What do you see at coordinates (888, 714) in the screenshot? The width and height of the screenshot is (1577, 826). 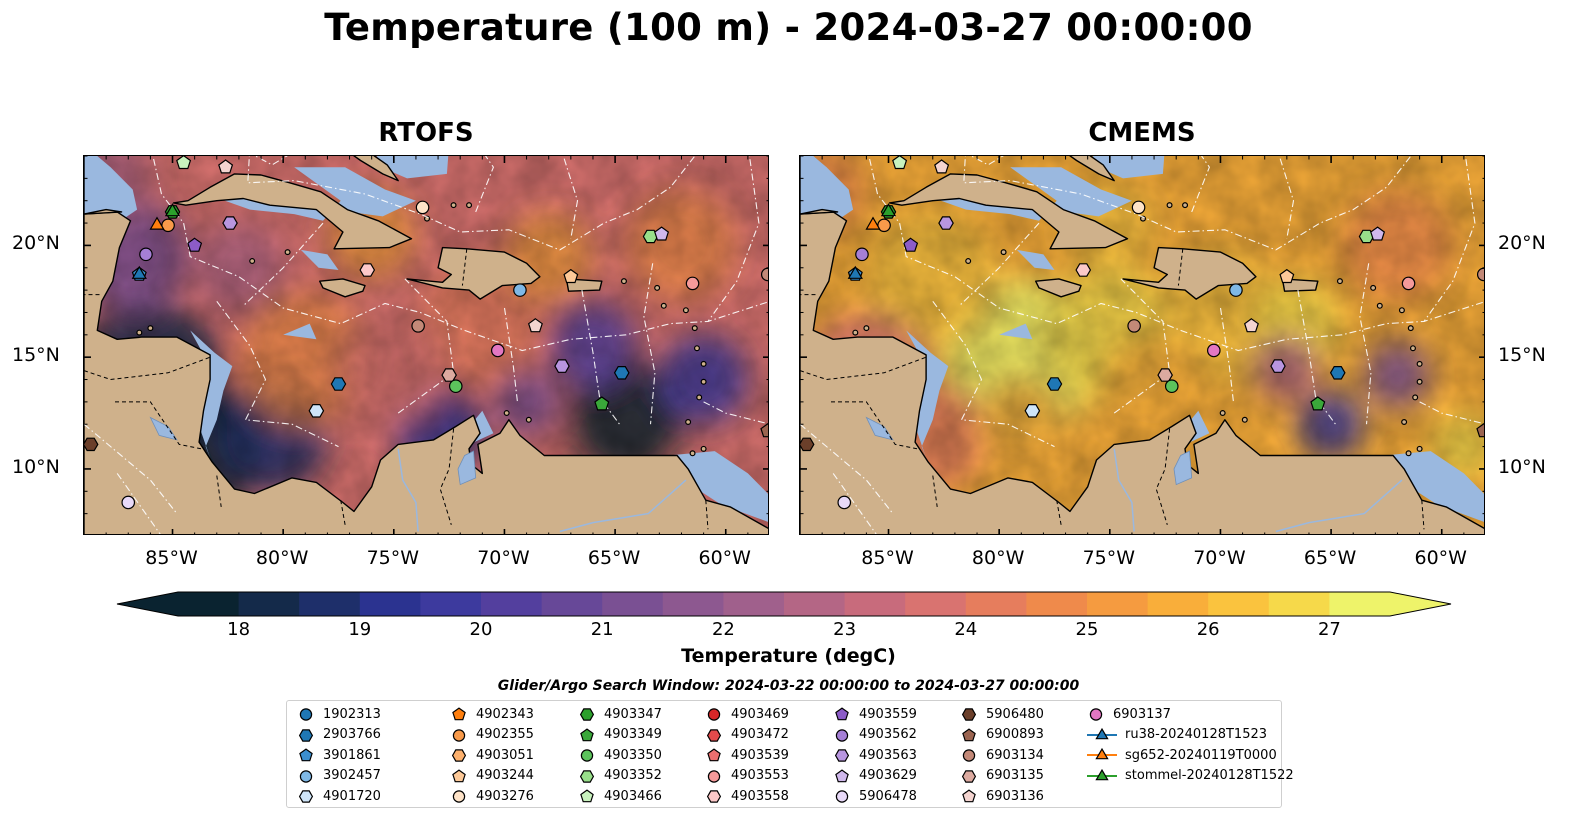 I see `legend-label: 4903559` at bounding box center [888, 714].